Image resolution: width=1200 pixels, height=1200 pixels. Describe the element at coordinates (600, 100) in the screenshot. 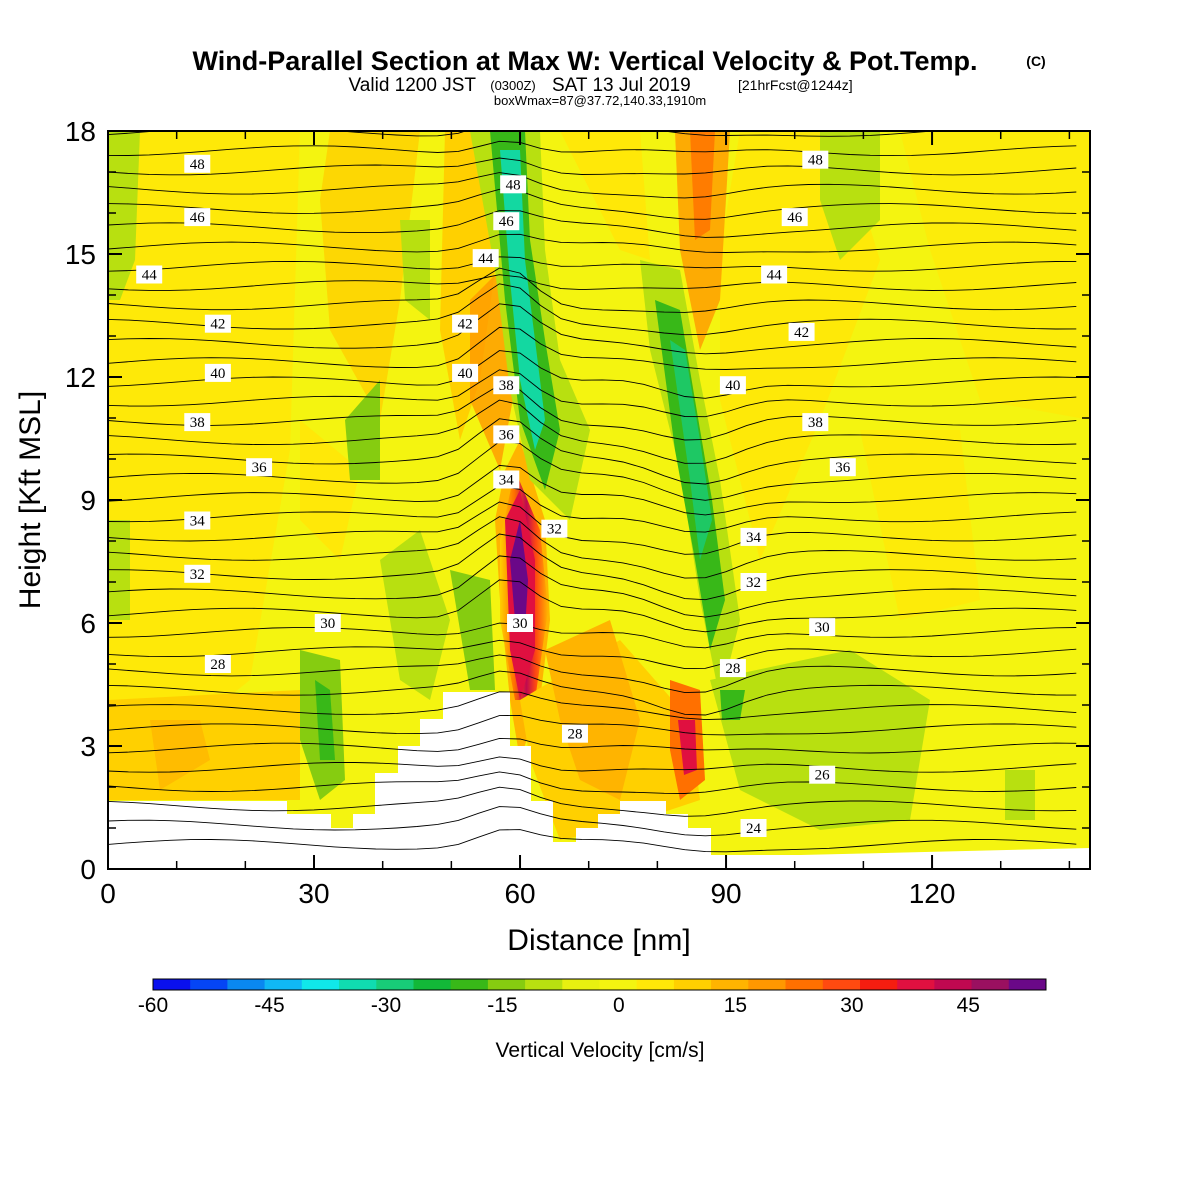

I see `box-wmax-info: boxWmax=87@37.72,140.33,1910m` at that location.